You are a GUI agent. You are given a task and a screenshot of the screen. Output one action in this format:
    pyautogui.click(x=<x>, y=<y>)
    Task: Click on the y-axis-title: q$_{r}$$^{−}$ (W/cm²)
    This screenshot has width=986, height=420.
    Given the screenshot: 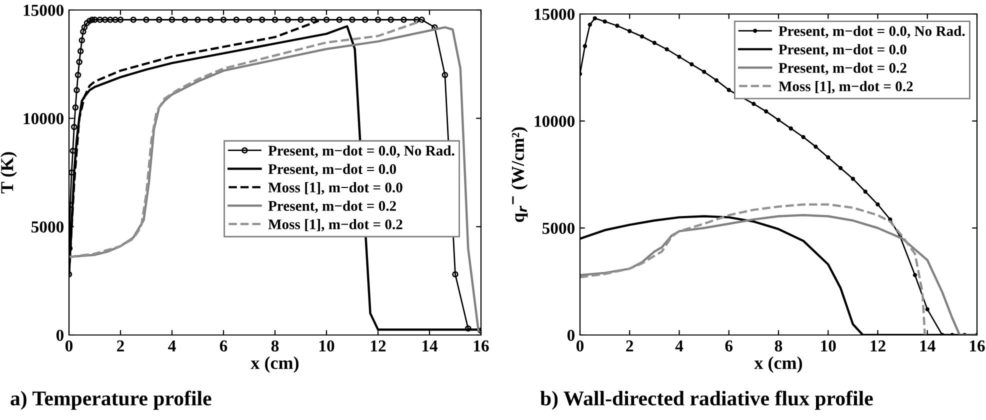 What is the action you would take?
    pyautogui.click(x=519, y=174)
    